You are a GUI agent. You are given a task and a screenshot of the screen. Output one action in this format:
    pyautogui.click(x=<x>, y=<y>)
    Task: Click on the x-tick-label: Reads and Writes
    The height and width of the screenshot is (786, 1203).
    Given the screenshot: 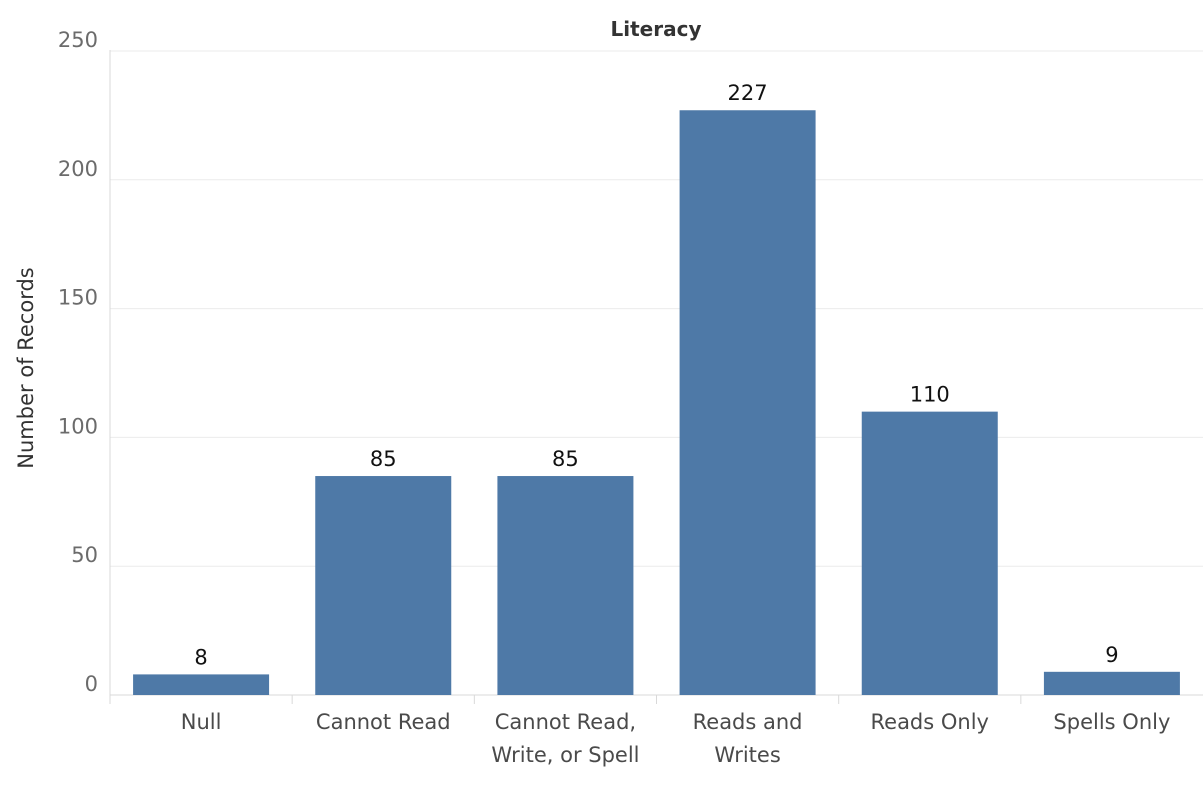 What is the action you would take?
    pyautogui.click(x=748, y=738)
    